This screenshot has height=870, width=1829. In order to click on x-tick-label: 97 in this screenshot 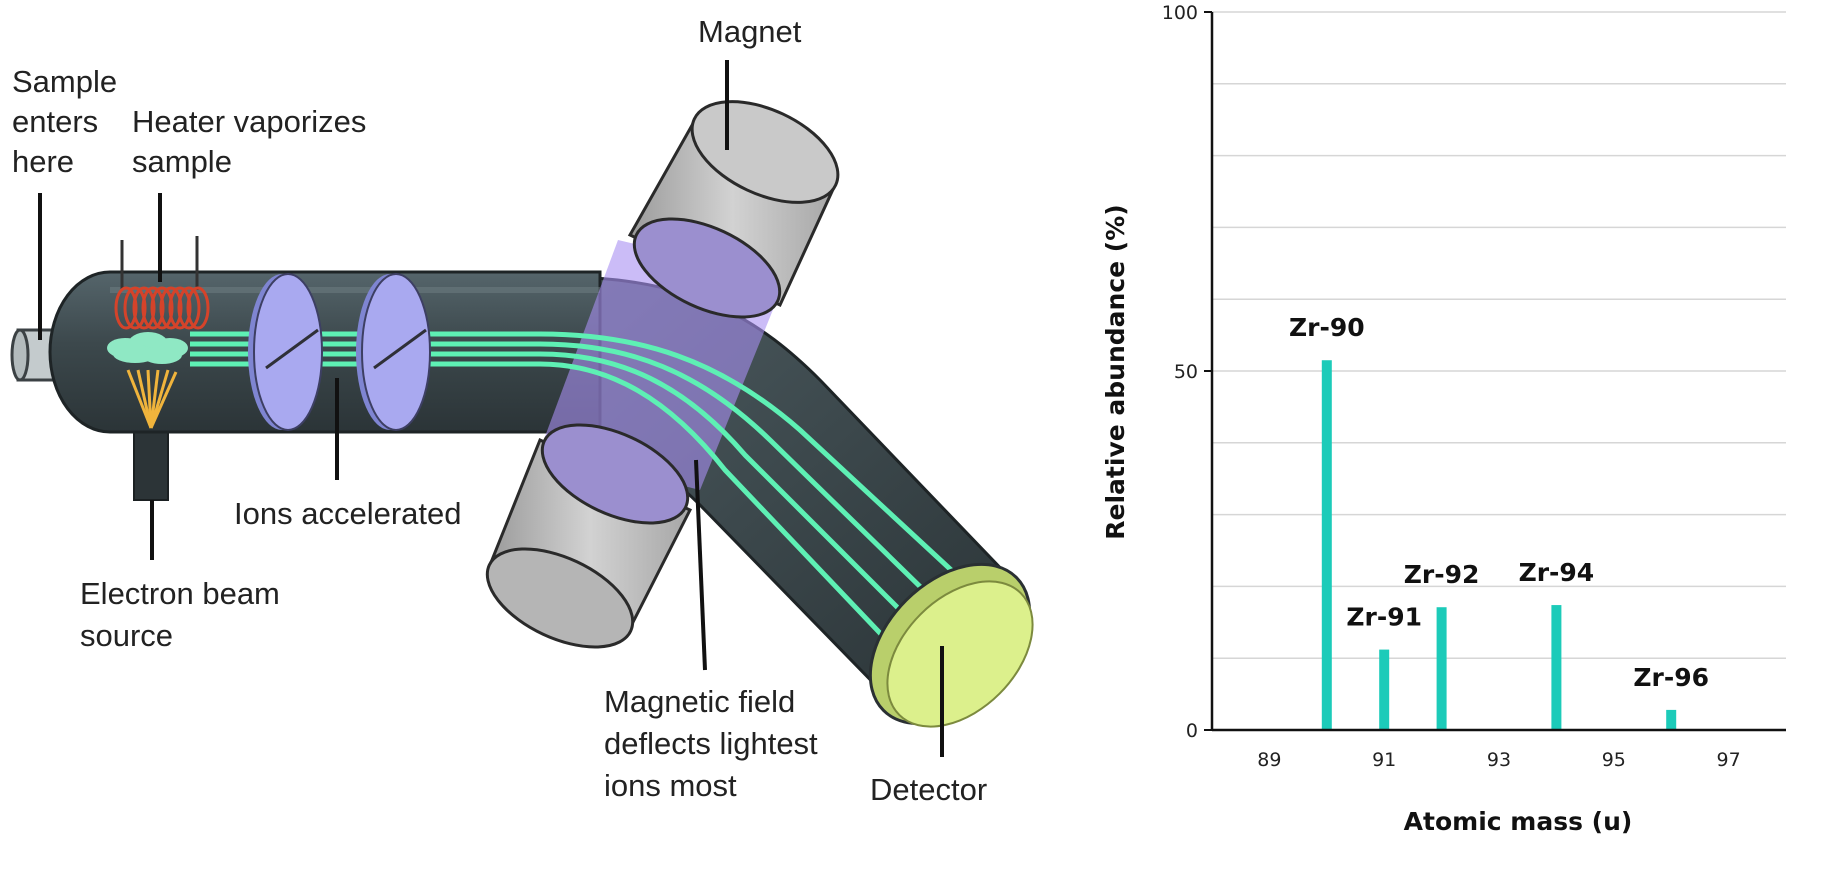, I will do `click(1729, 760)`.